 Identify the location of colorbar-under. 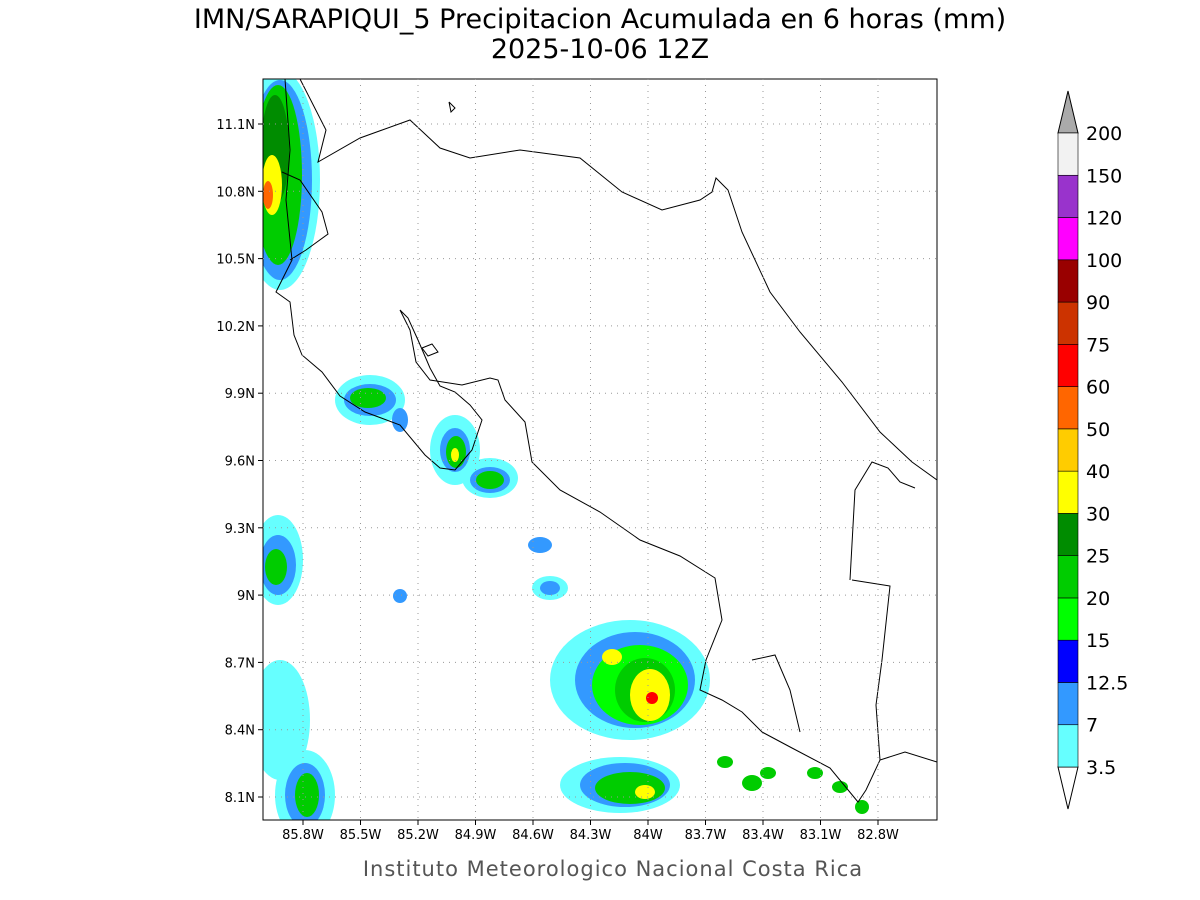
(1068, 788).